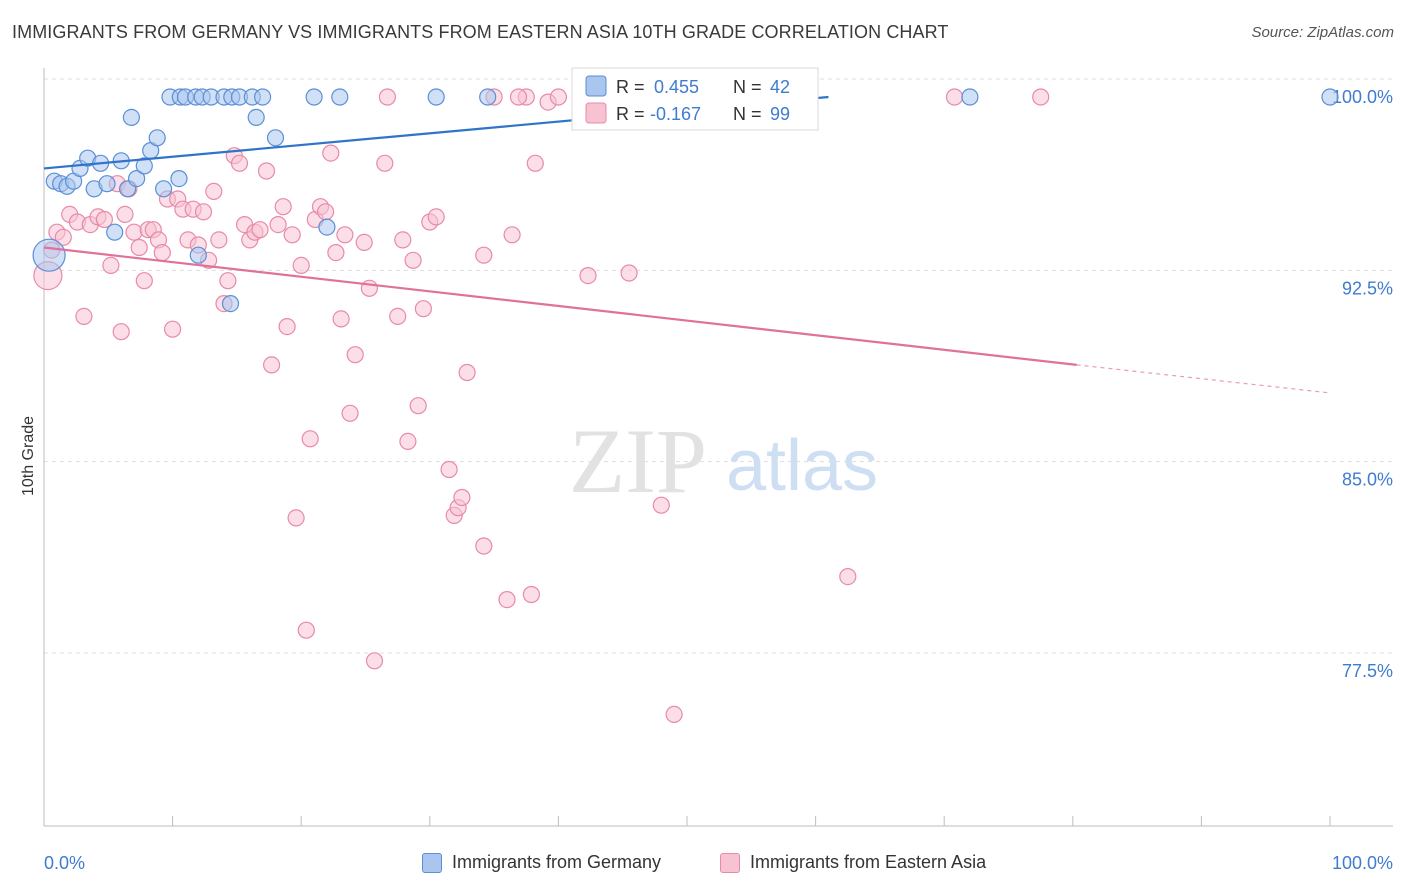  What do you see at coordinates (596, 113) in the screenshot?
I see `stats-legend-pink-swatch` at bounding box center [596, 113].